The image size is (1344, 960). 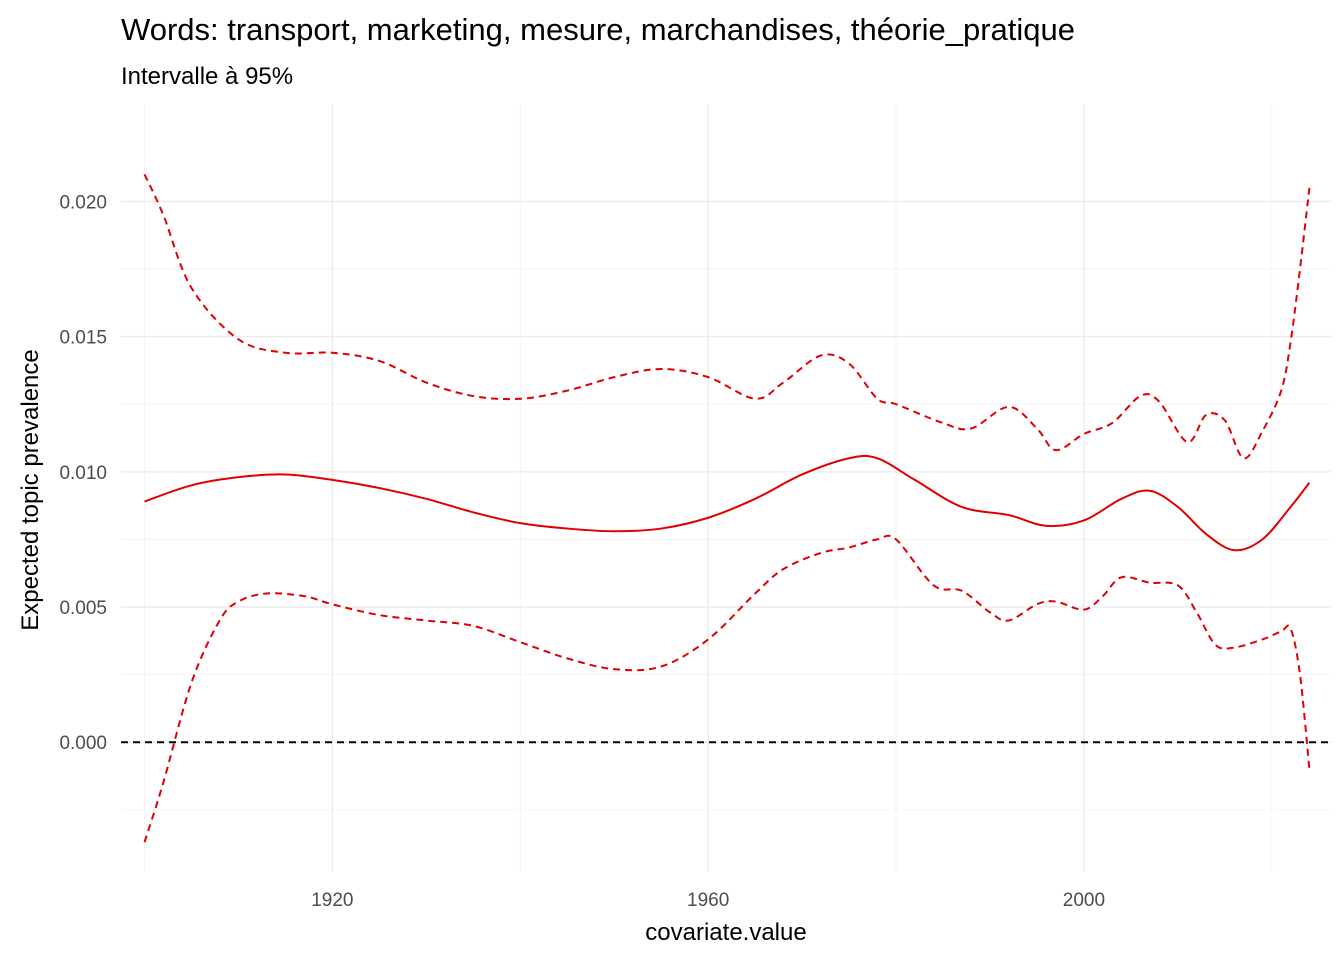 I want to click on x-tick-label: 1920, so click(x=332, y=900).